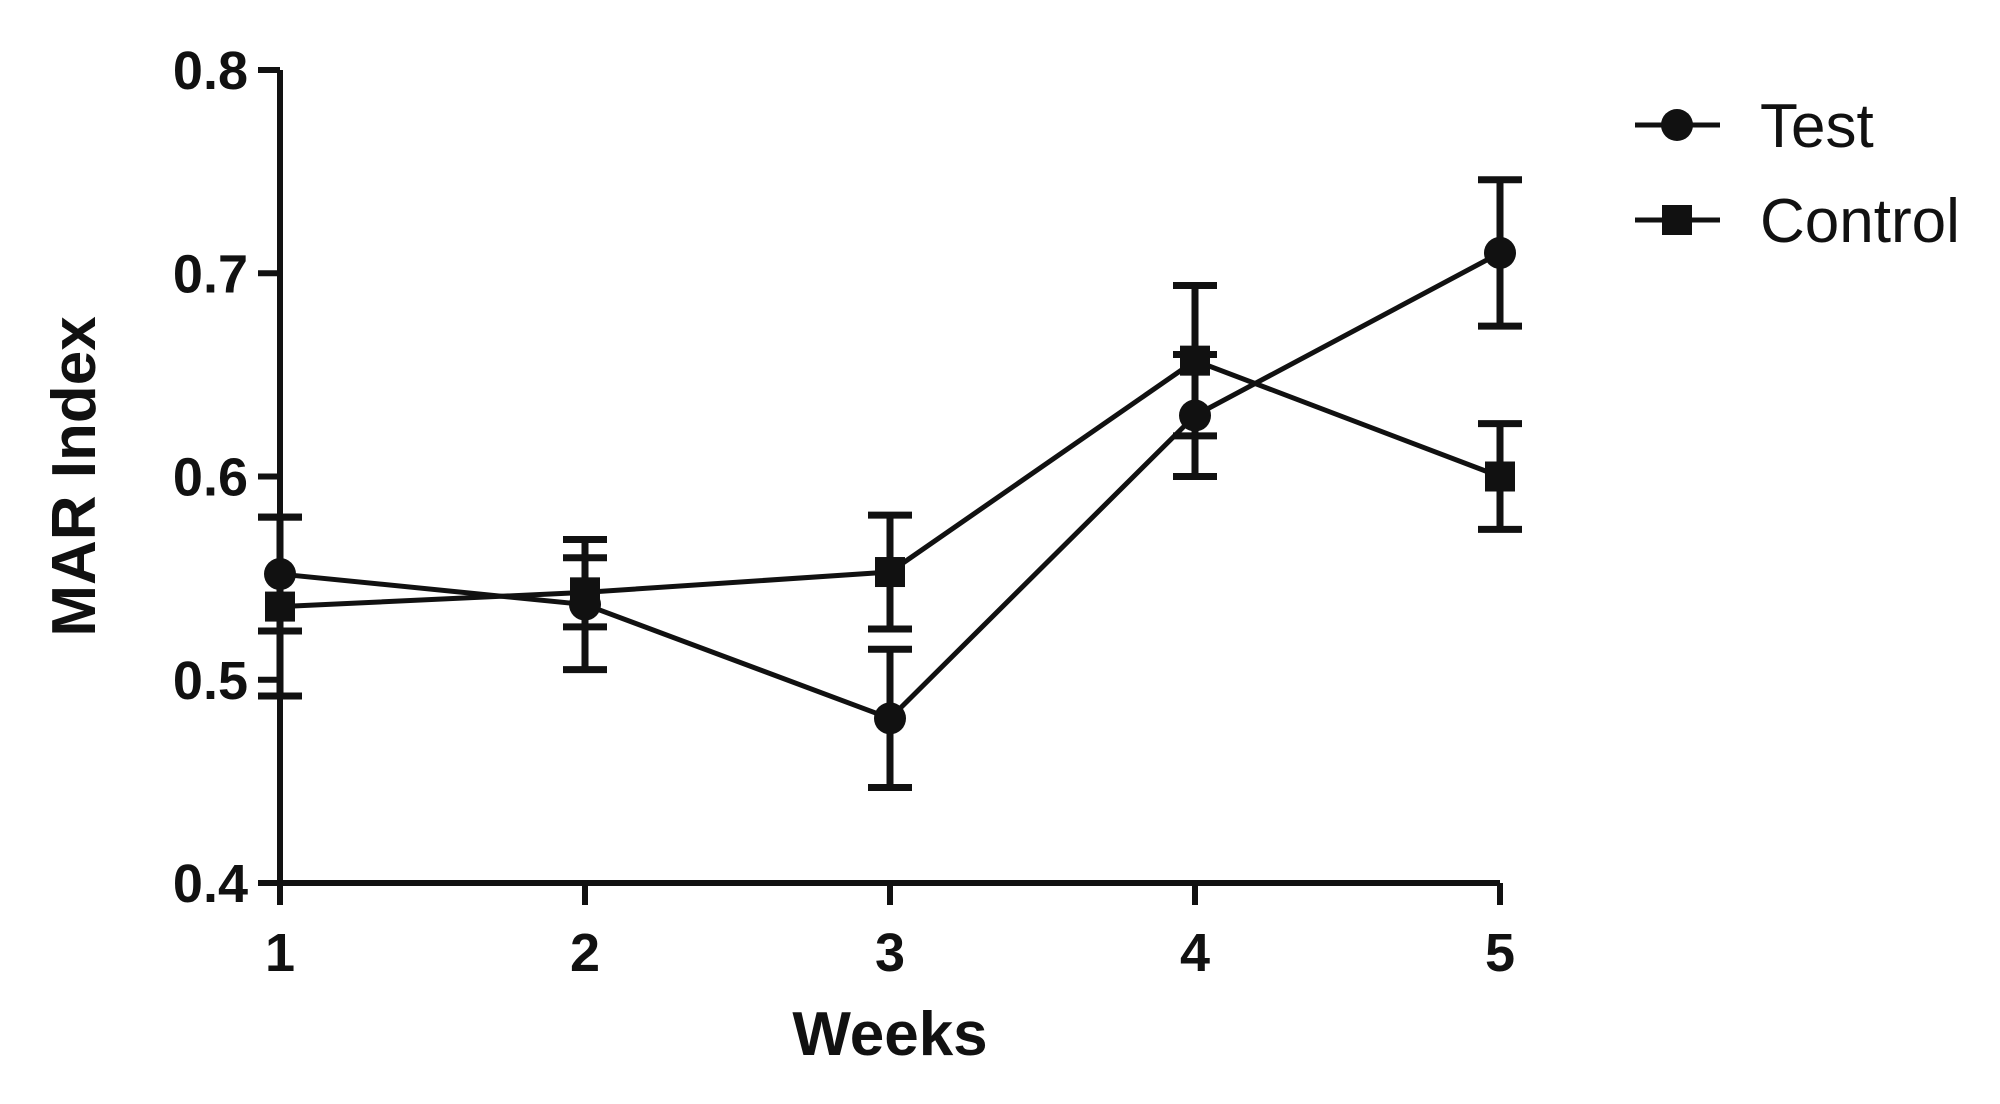  What do you see at coordinates (1860, 221) in the screenshot?
I see `legend-label-control: Control` at bounding box center [1860, 221].